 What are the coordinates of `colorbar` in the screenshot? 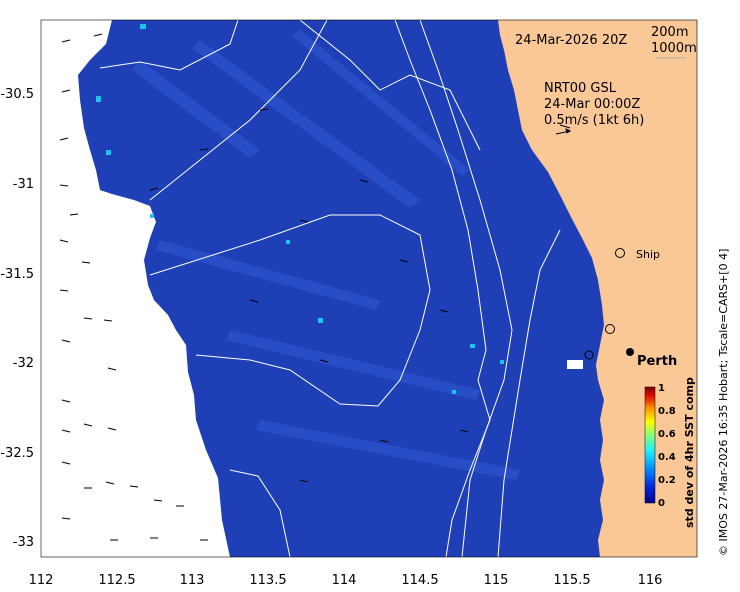 It's located at (650, 445).